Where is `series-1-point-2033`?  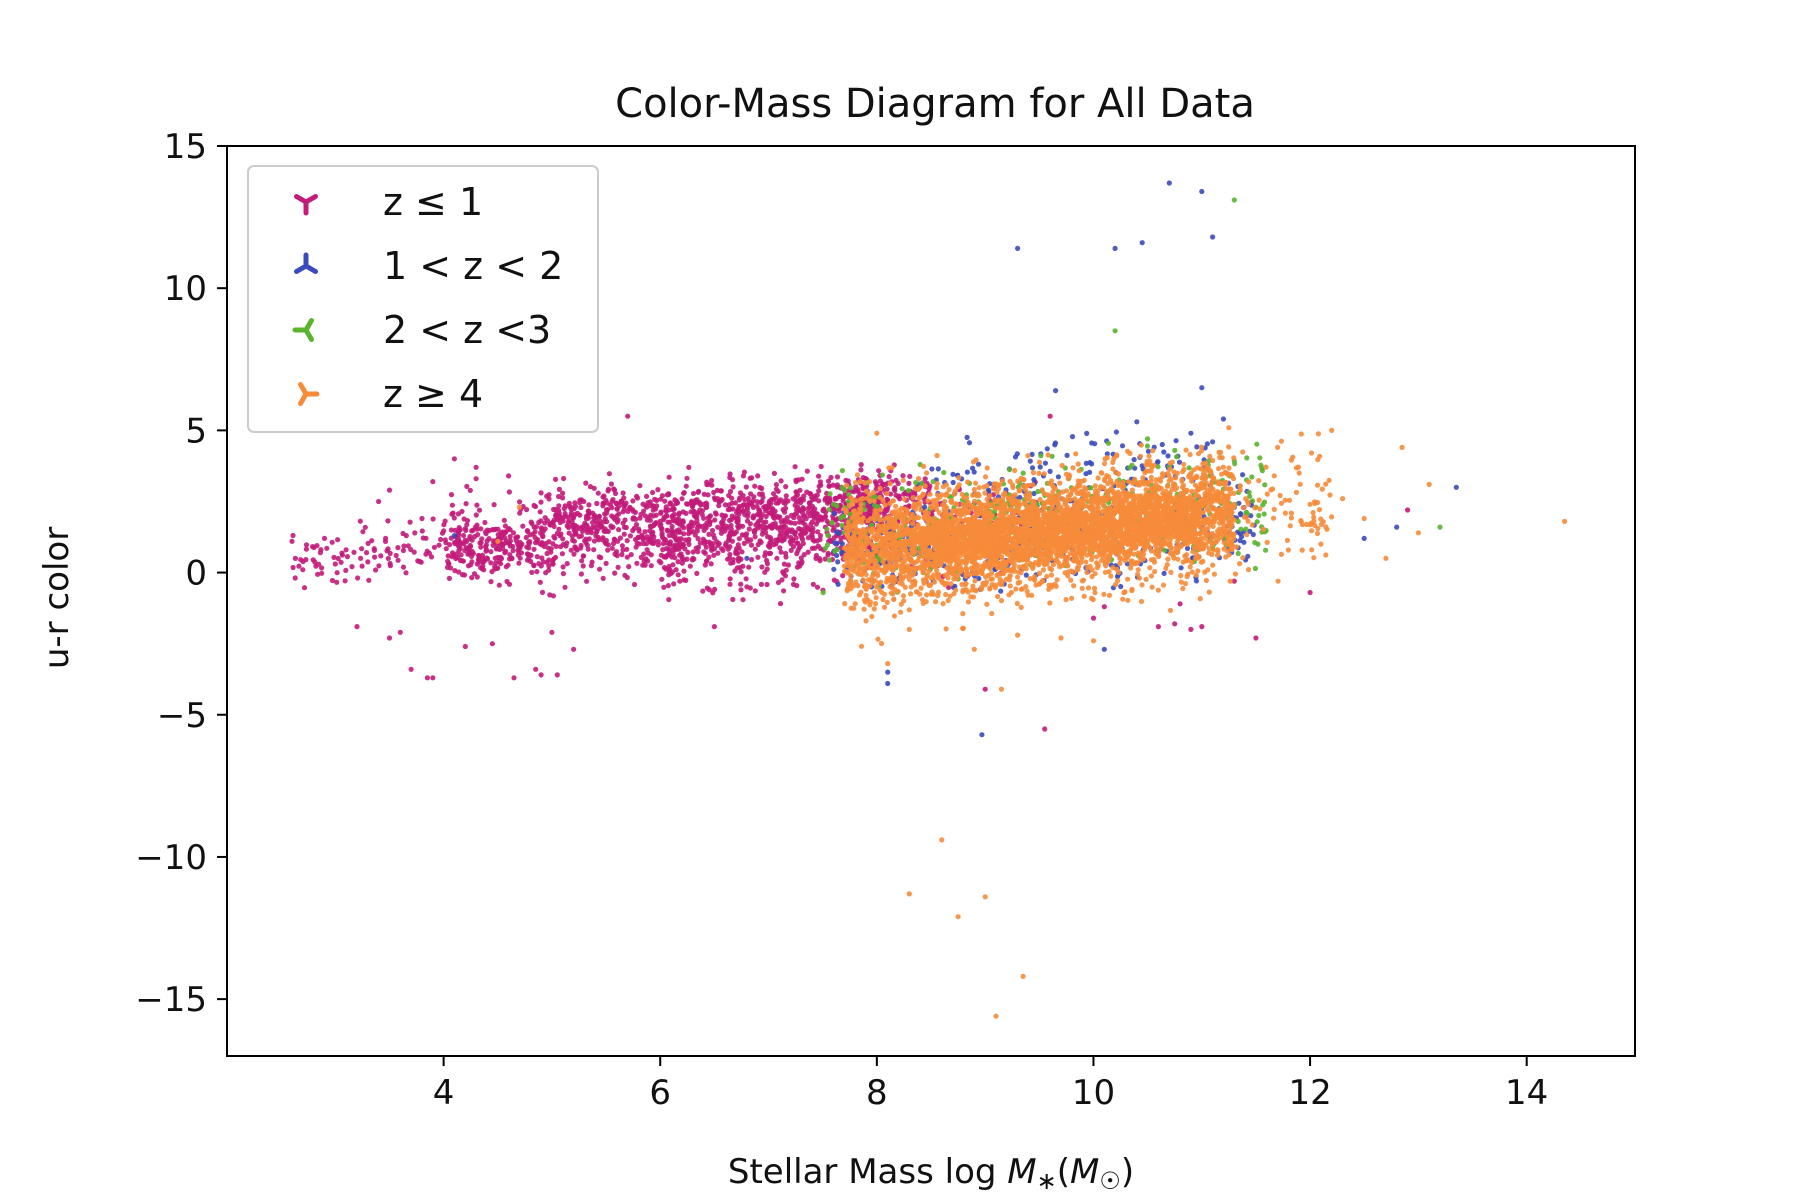 series-1-point-2033 is located at coordinates (754, 531).